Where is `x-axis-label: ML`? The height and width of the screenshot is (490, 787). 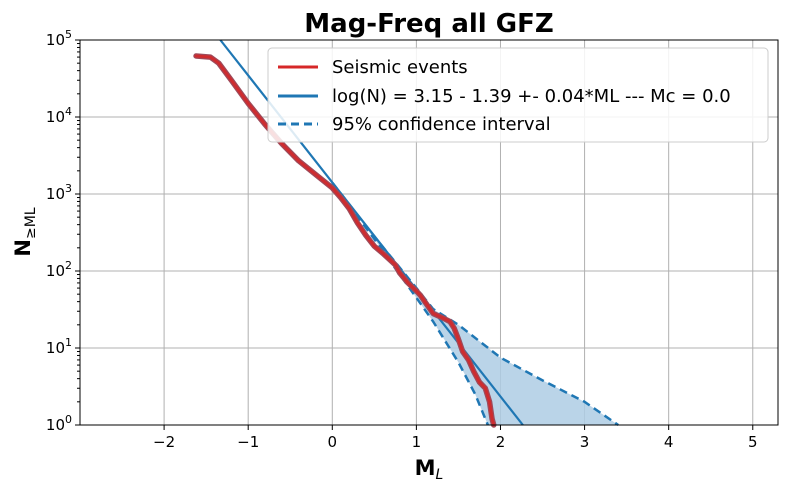 x-axis-label: ML is located at coordinates (429, 469).